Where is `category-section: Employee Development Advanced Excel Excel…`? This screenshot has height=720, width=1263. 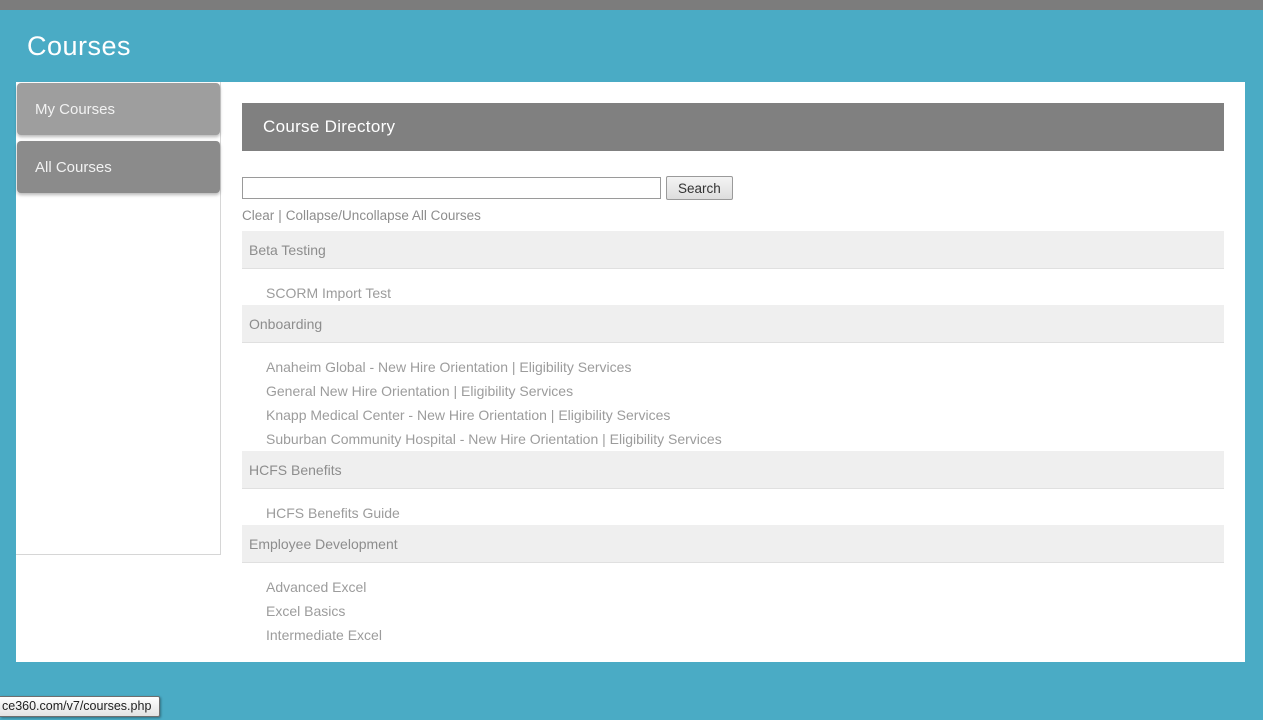 category-section: Employee Development Advanced Excel Excel… is located at coordinates (733, 586).